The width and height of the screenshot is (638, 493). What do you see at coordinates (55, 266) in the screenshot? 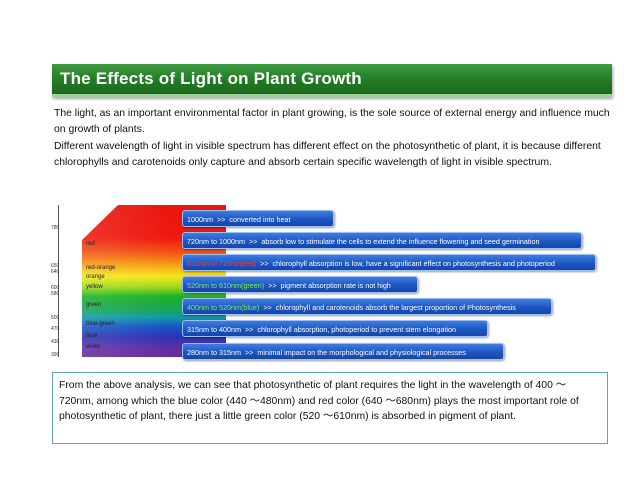
I see `tick-label: 650` at bounding box center [55, 266].